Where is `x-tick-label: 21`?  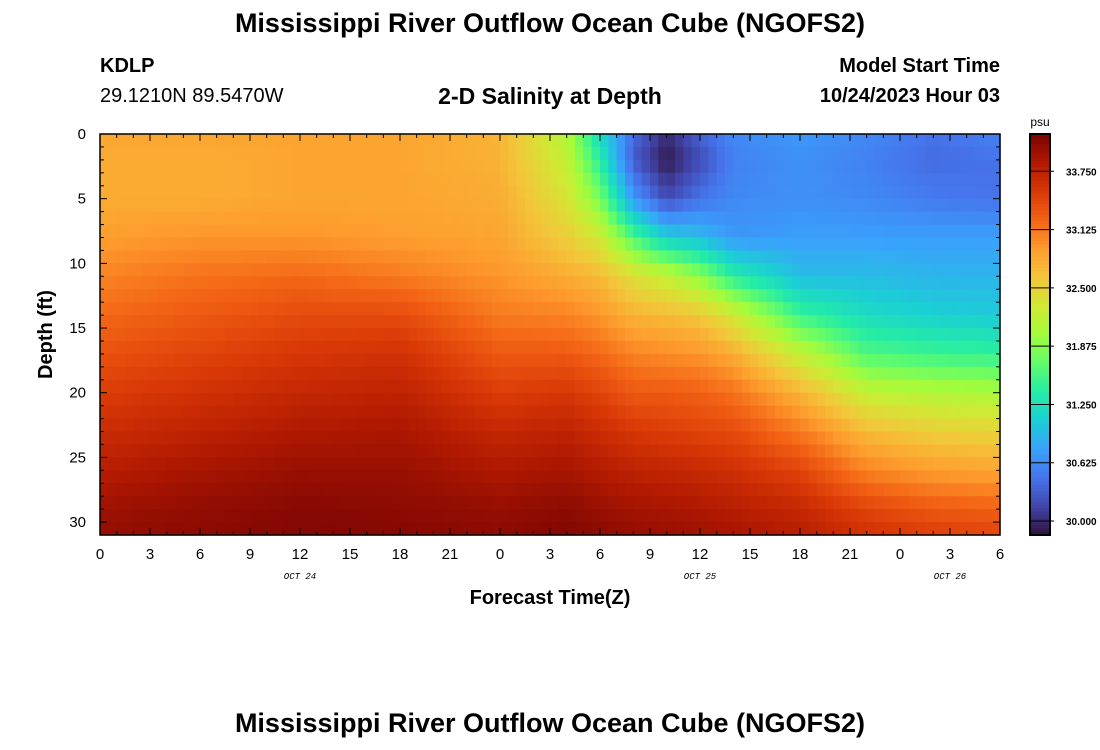
x-tick-label: 21 is located at coordinates (450, 554).